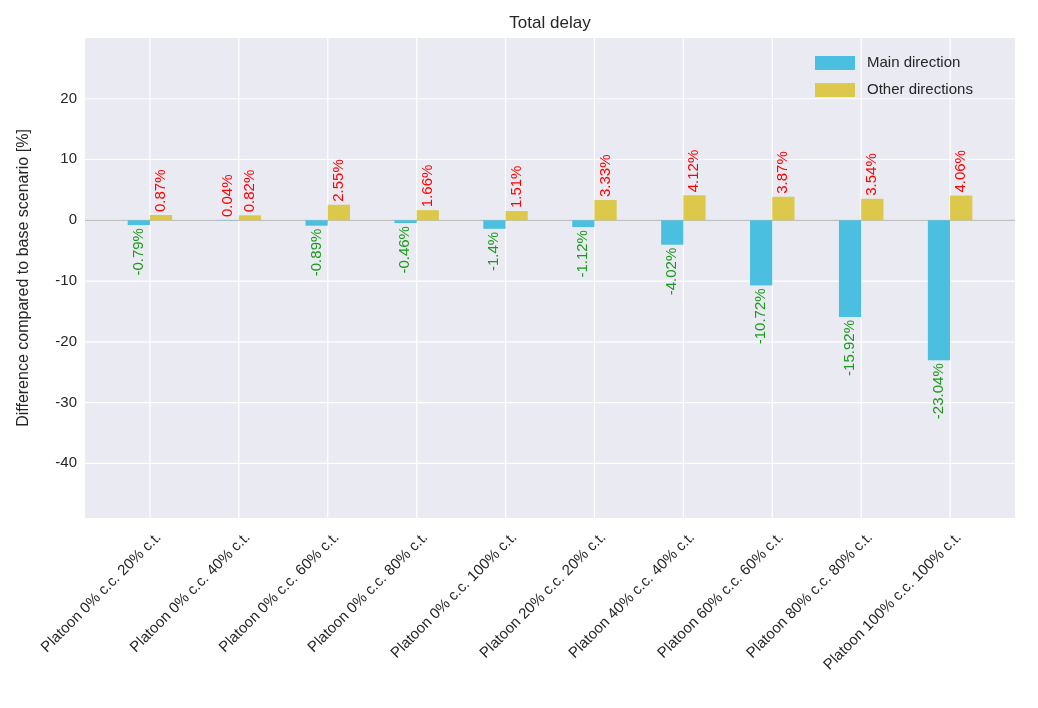  I want to click on data-label: -0.79%, so click(137, 252).